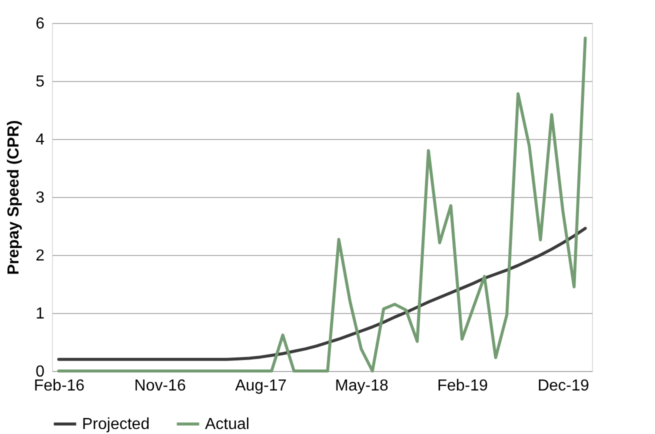 Image resolution: width=655 pixels, height=434 pixels. Describe the element at coordinates (462, 386) in the screenshot. I see `x-tick-label: Feb-19` at that location.